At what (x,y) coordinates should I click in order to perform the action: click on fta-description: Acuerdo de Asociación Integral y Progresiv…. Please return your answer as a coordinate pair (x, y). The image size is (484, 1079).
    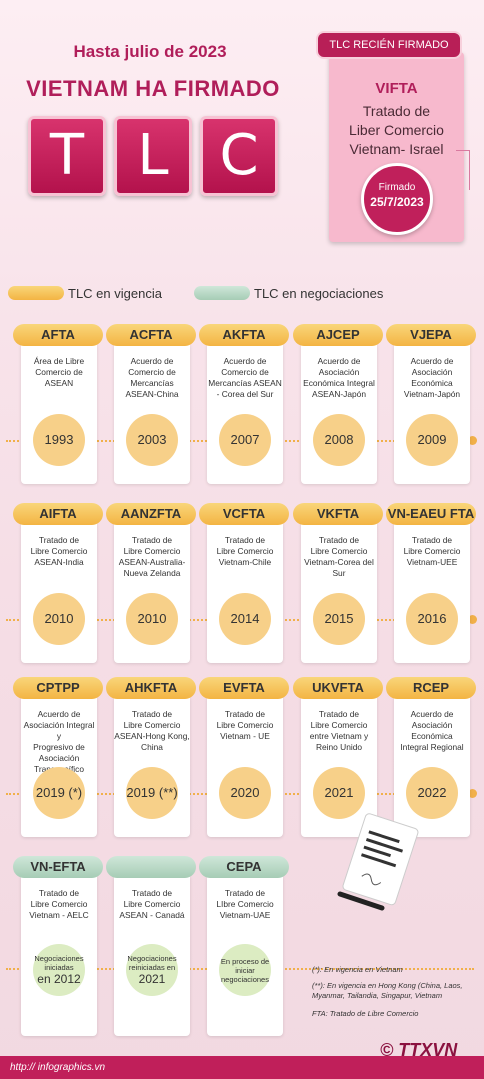
    Looking at the image, I should click on (59, 742).